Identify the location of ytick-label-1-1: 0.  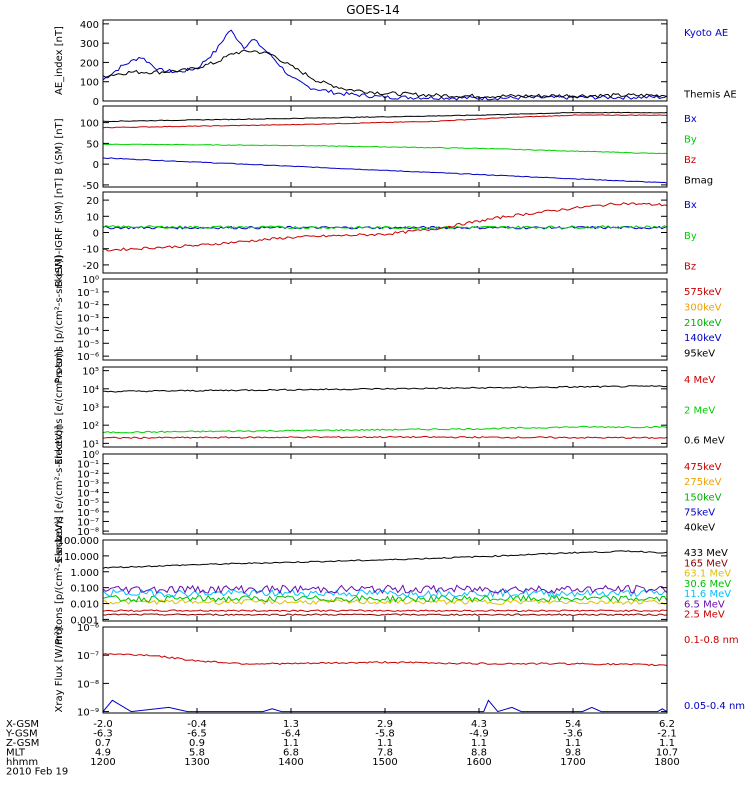
(96, 102).